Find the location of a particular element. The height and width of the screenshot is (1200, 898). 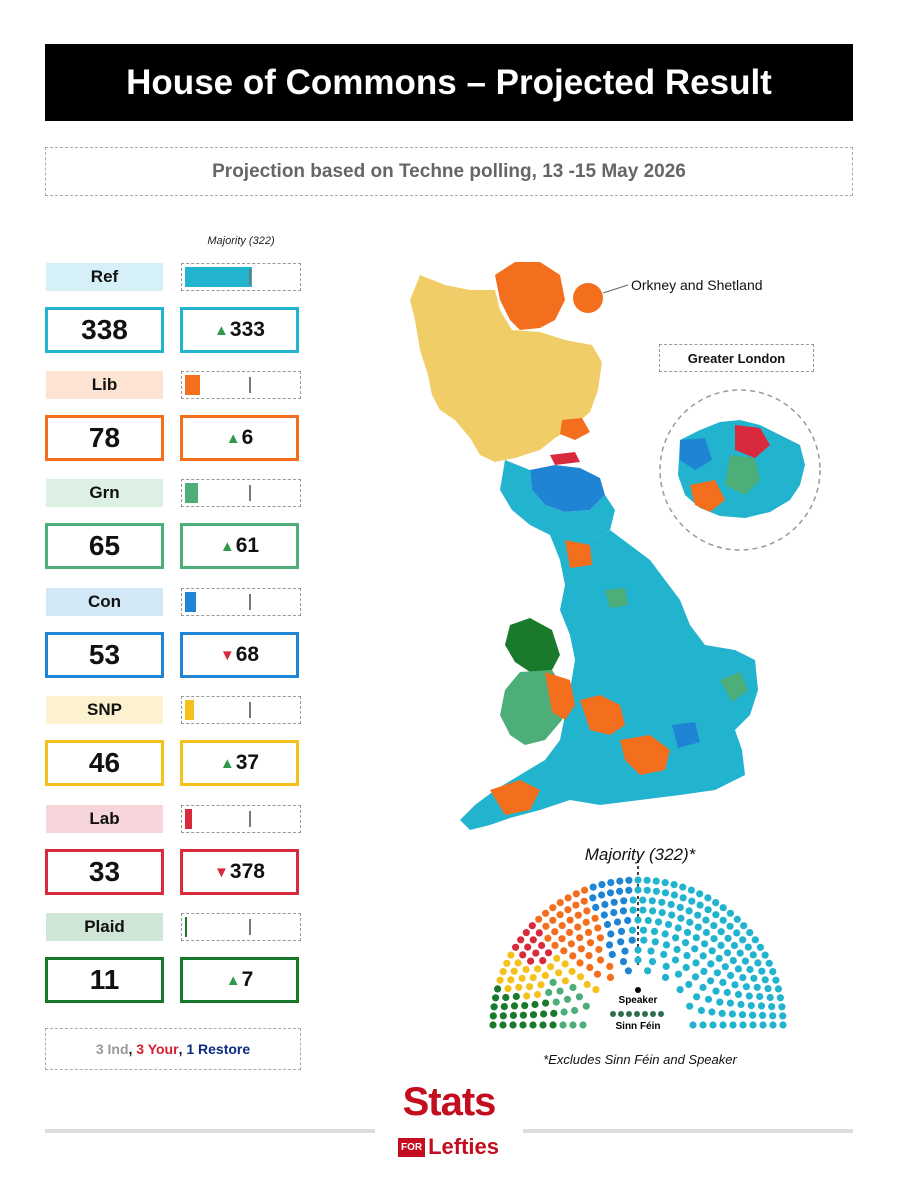

others-restore: 1 Restore is located at coordinates (218, 1049).